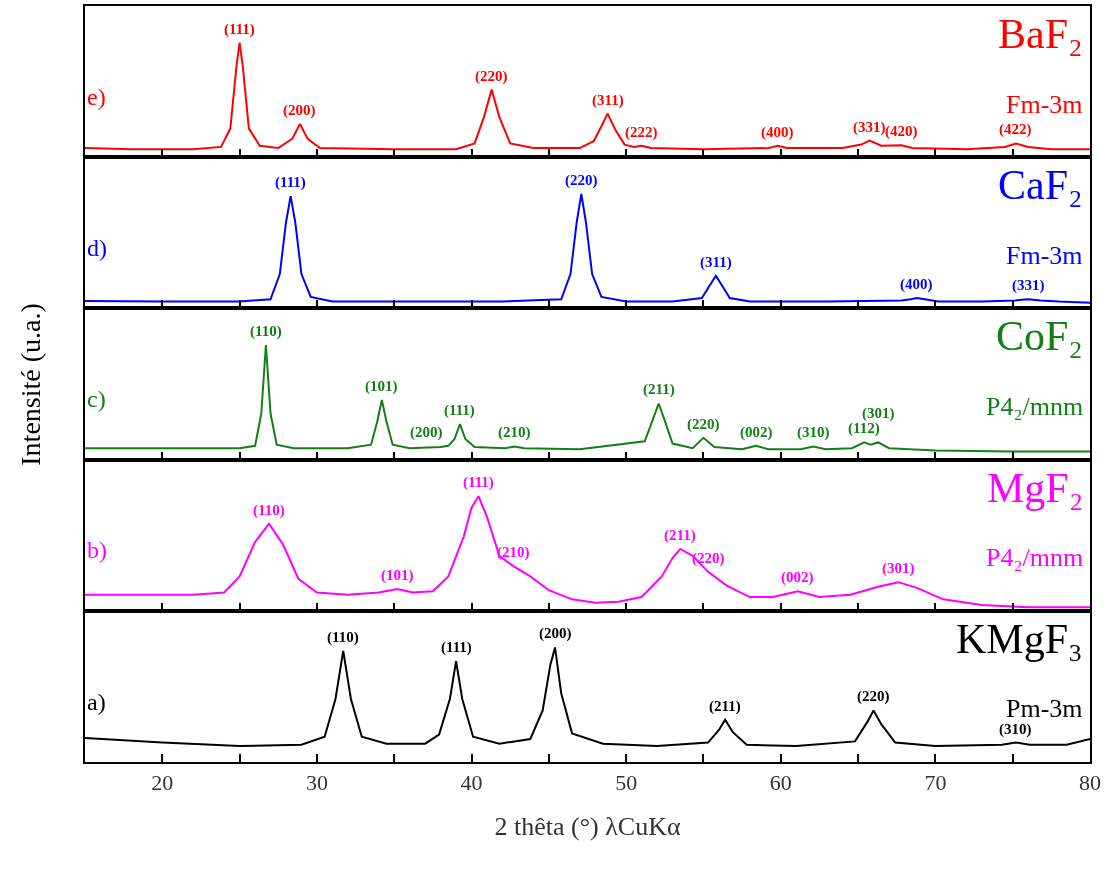 Image resolution: width=1112 pixels, height=872 pixels. What do you see at coordinates (935, 783) in the screenshot?
I see `x-tick-label: 70` at bounding box center [935, 783].